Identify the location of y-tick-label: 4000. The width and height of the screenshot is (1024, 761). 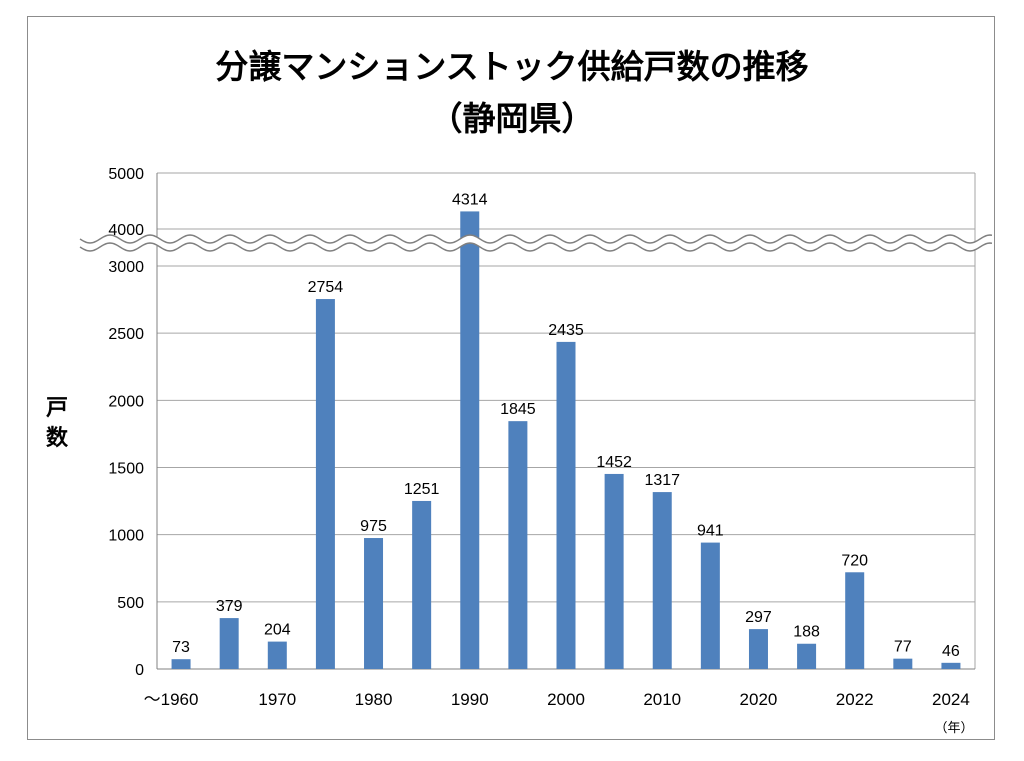
(126, 230).